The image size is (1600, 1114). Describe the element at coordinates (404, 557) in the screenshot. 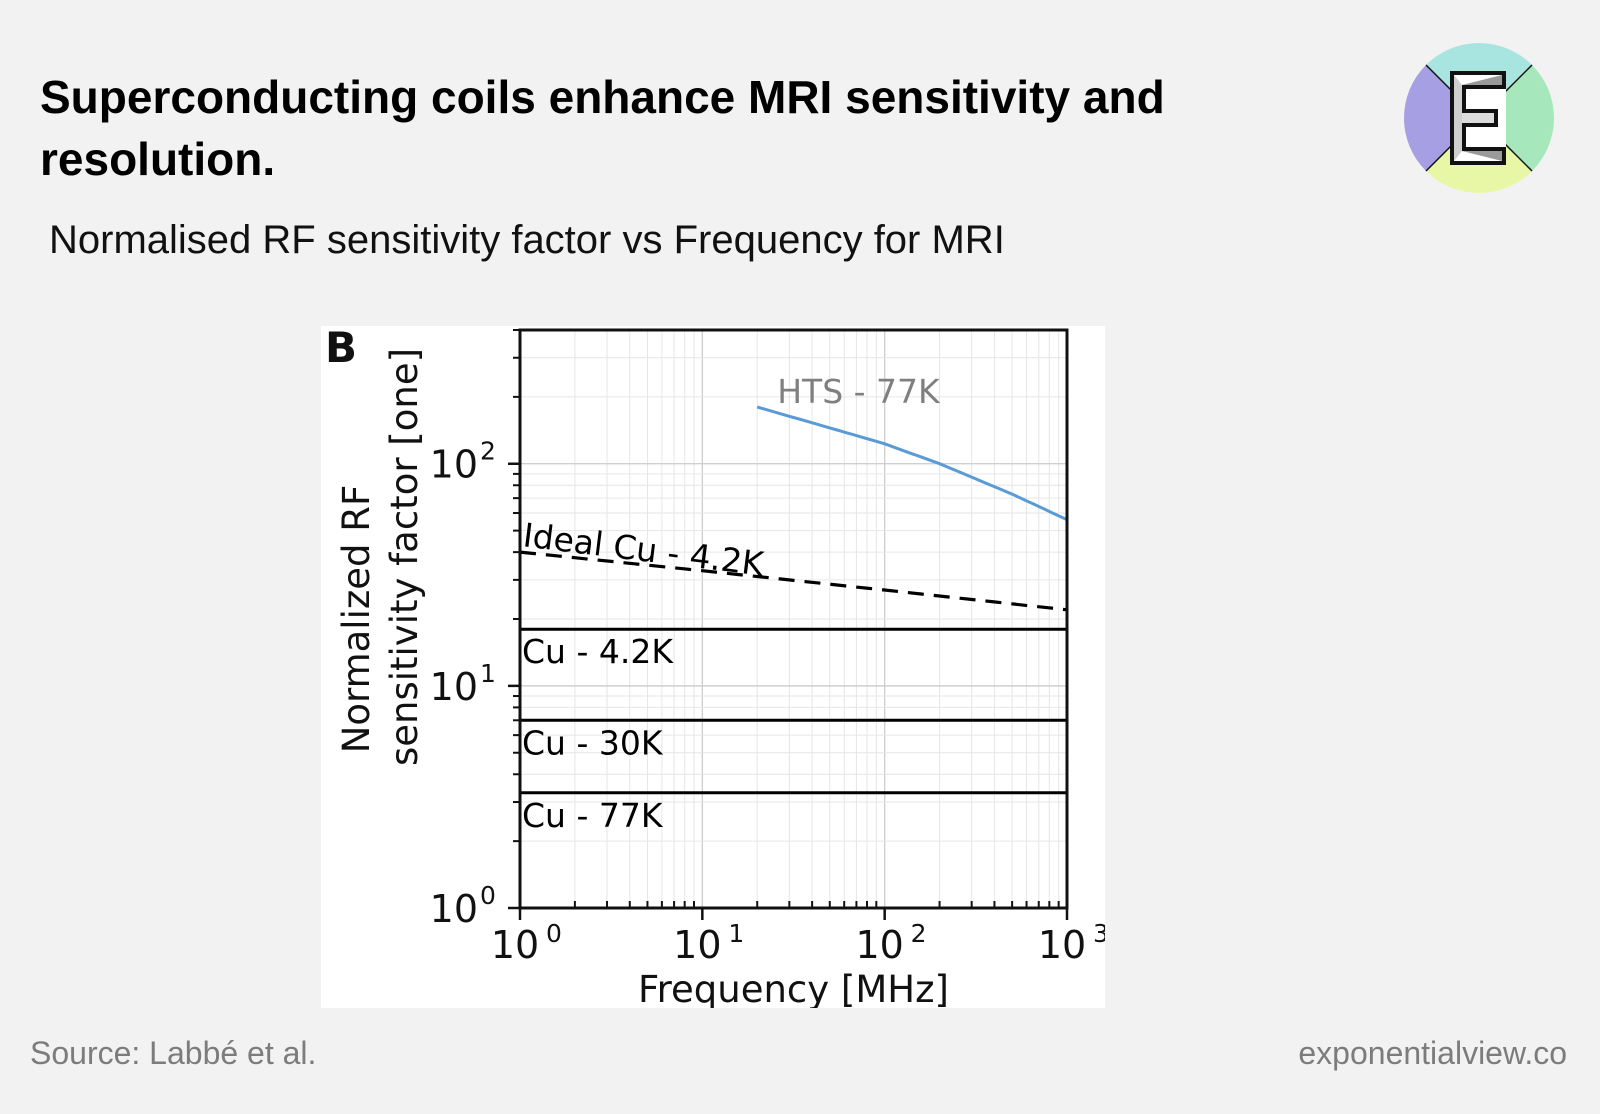

I see `y-axis-label-line2: sensitivity factor [one]` at that location.